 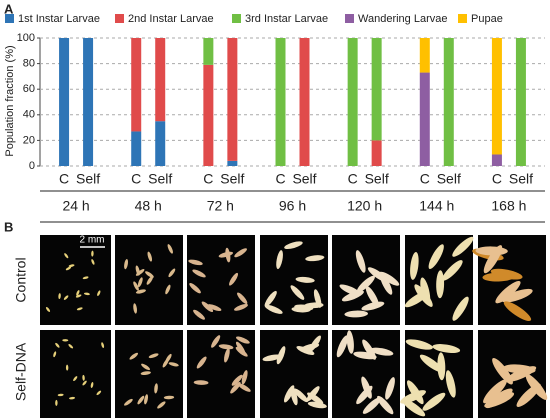 What do you see at coordinates (364, 206) in the screenshot?
I see `group-label: 120 h` at bounding box center [364, 206].